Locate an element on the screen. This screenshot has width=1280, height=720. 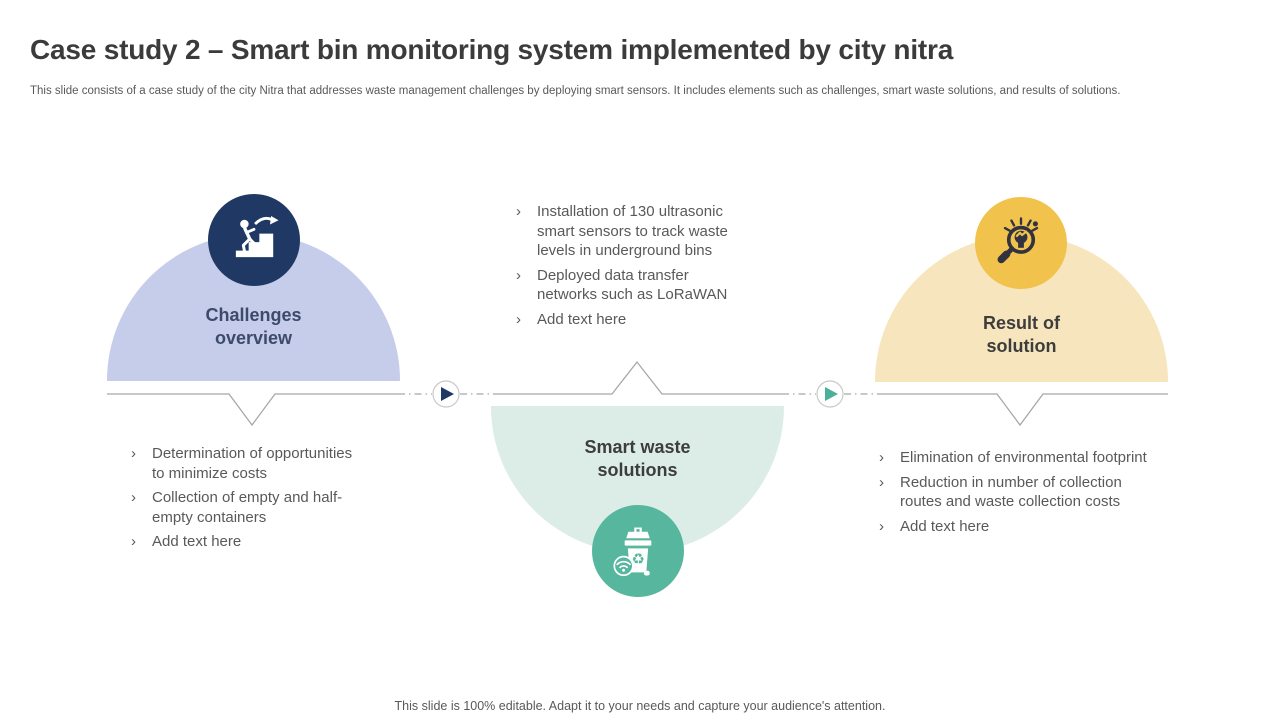
play-triangle-right is located at coordinates (831, 394).